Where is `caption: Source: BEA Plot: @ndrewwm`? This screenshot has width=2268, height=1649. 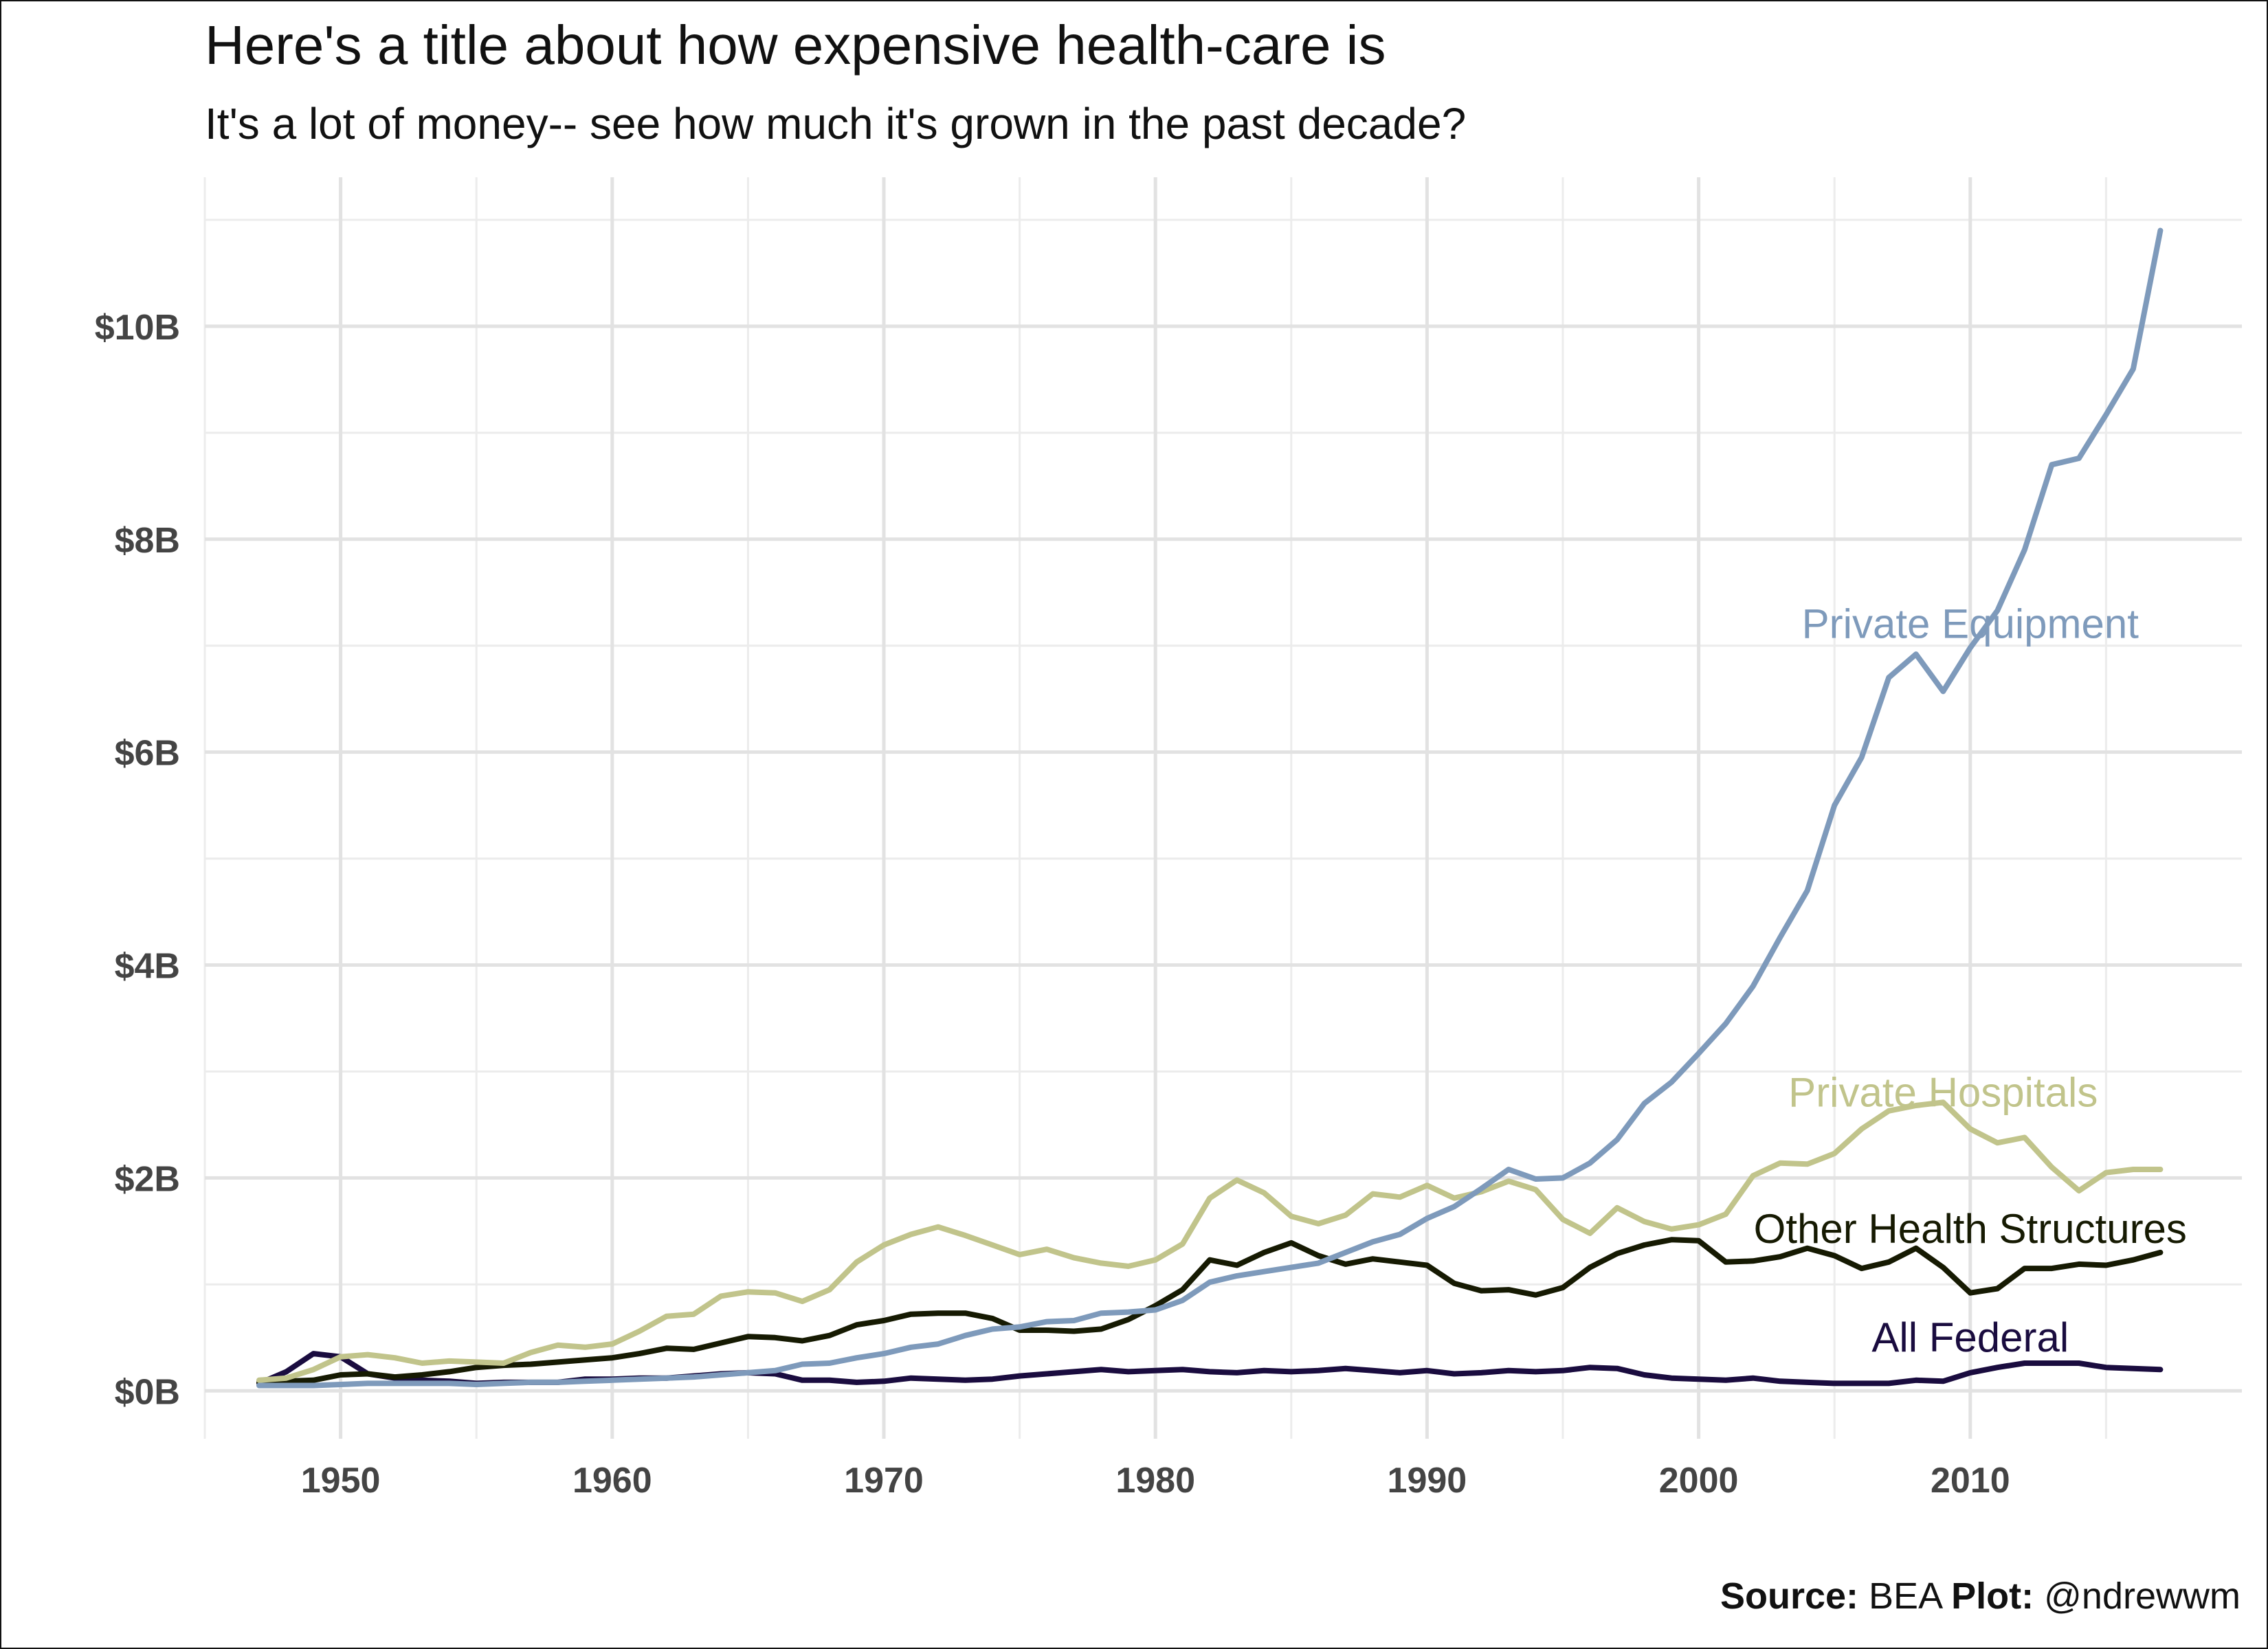
caption: Source: BEA Plot: @ndrewwm is located at coordinates (1980, 1596).